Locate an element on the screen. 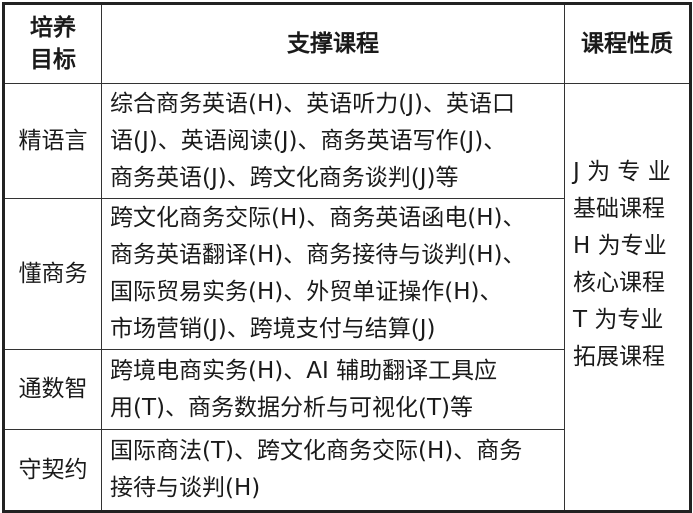  header-courses: 支撑课程 is located at coordinates (333, 43).